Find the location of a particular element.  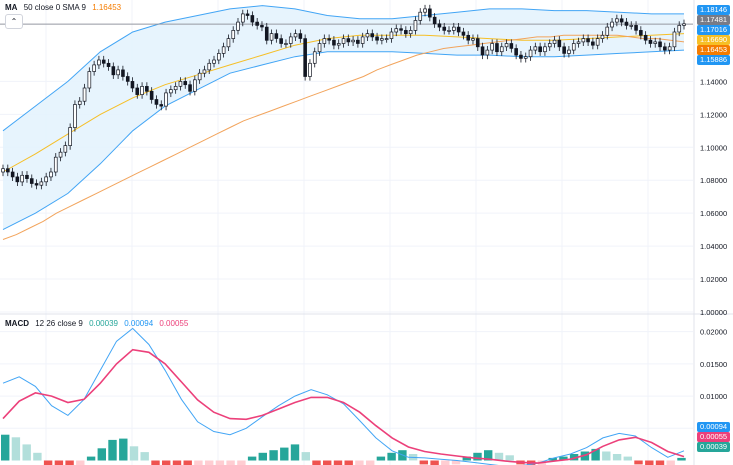

price-tick-label: 1.06000 is located at coordinates (713, 213).